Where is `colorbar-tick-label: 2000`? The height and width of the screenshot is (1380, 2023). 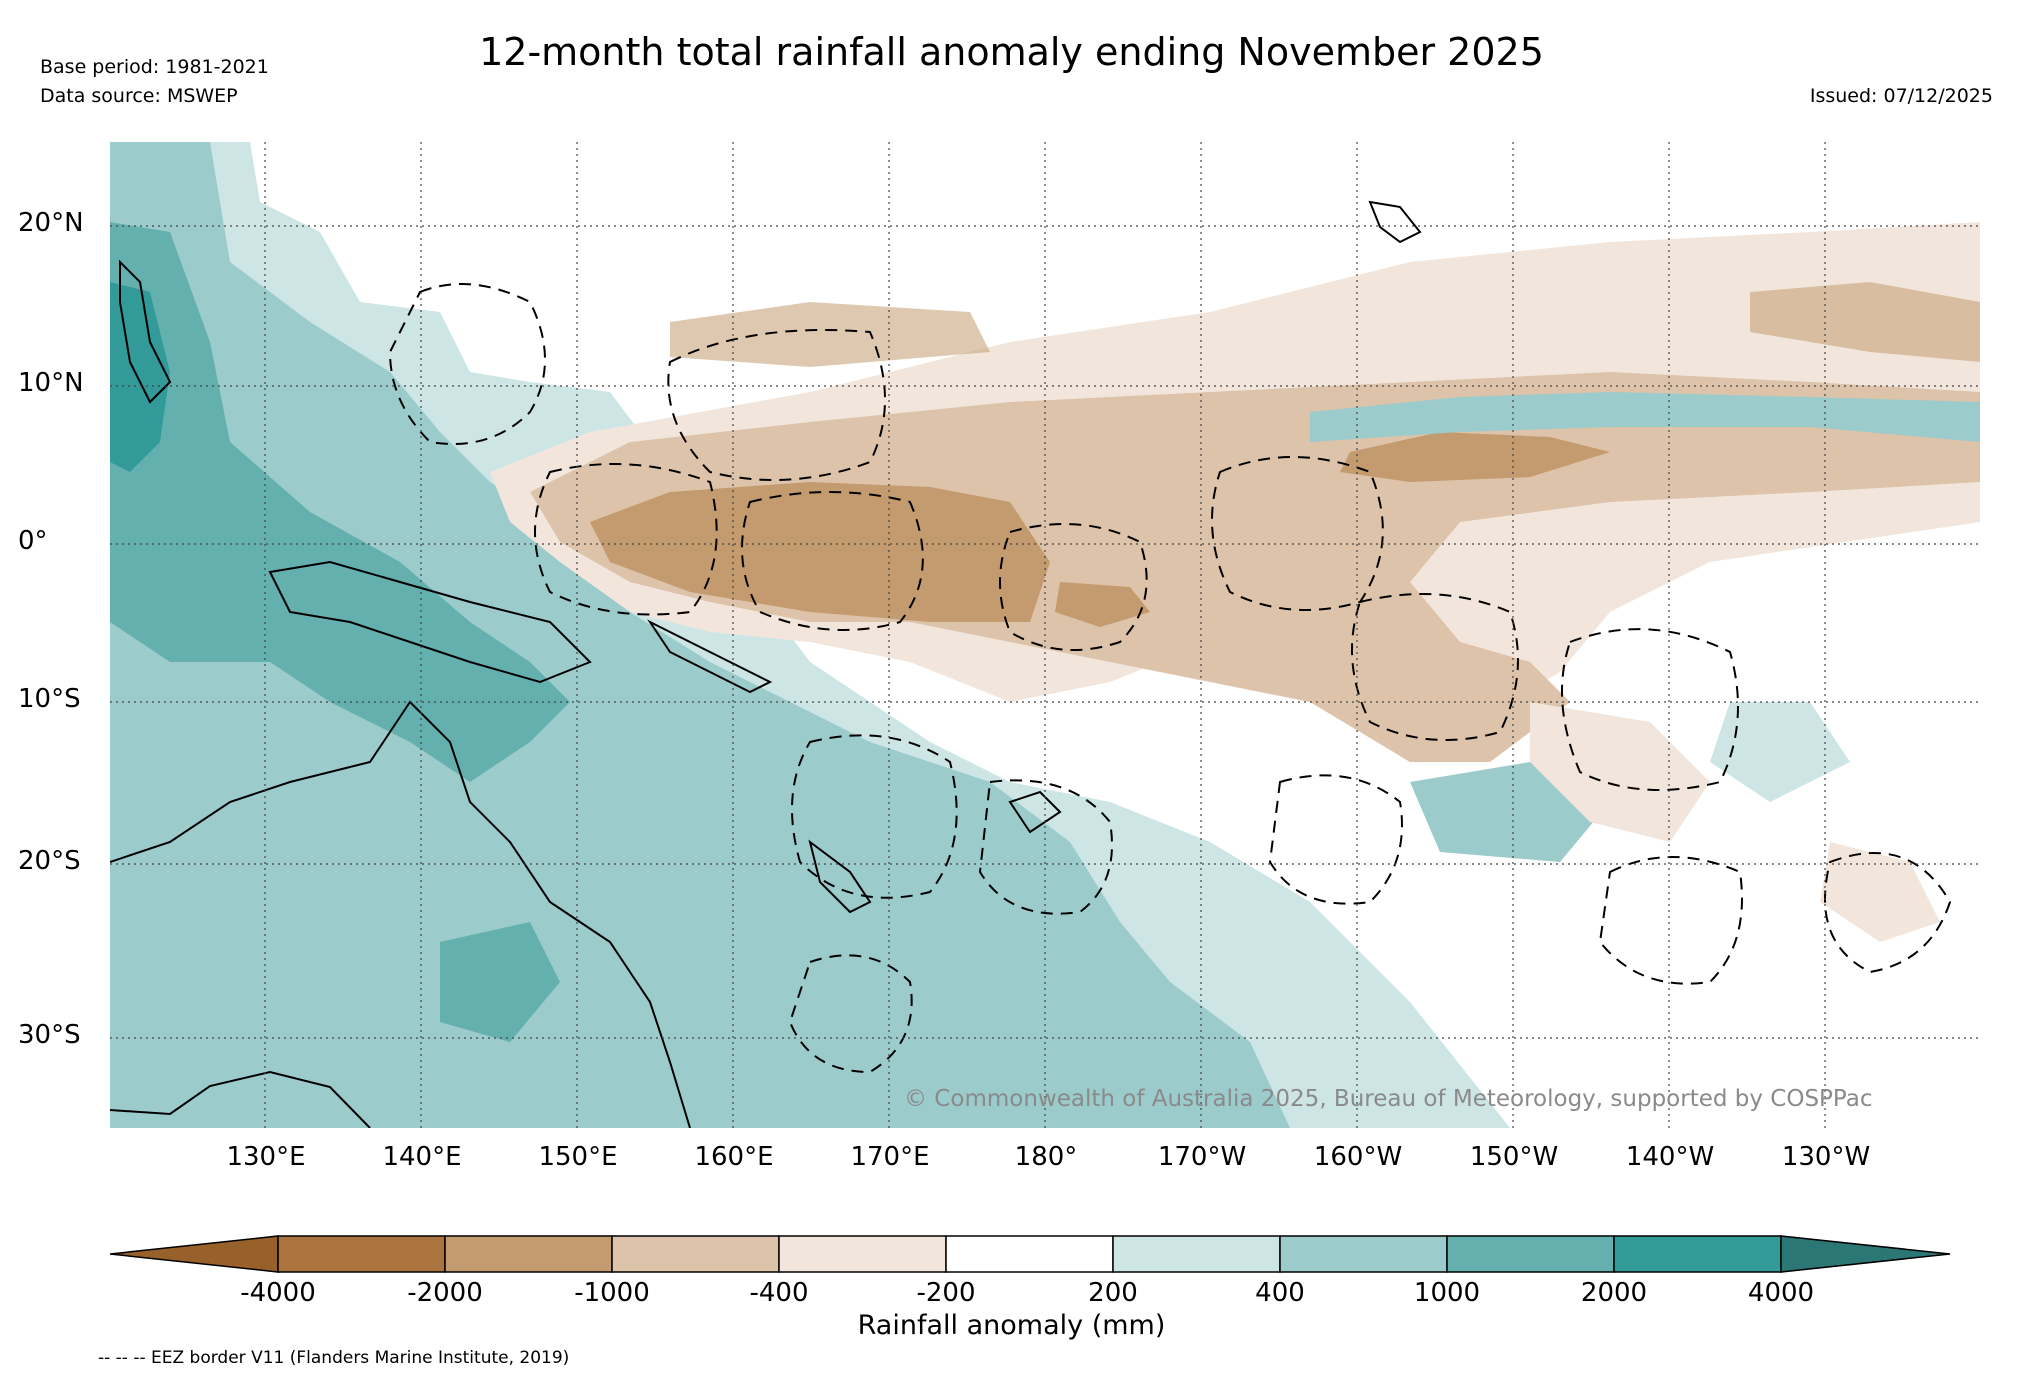 colorbar-tick-label: 2000 is located at coordinates (1614, 1293).